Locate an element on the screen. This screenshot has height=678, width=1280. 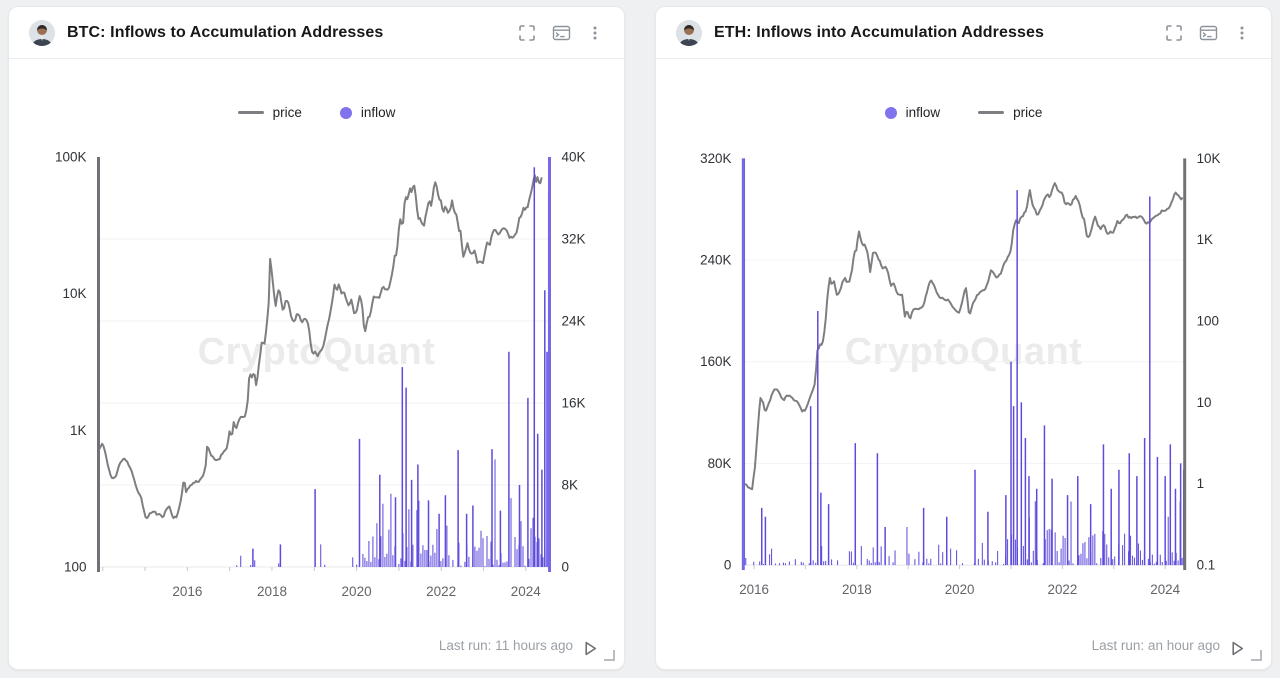
last-run-label: Last run: an hour ago is located at coordinates (1155, 645).